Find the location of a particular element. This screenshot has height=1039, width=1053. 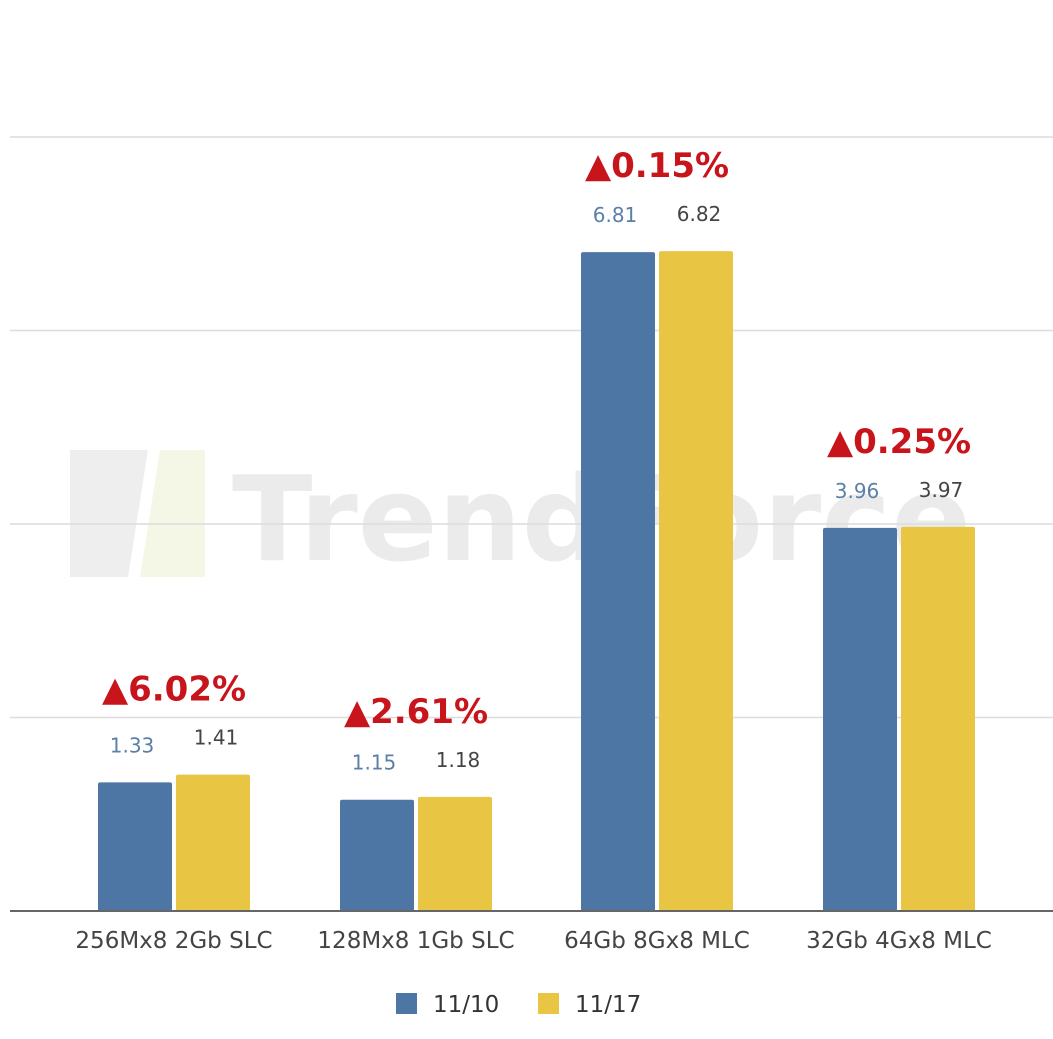

change-label: ▲0.25% is located at coordinates (899, 442).